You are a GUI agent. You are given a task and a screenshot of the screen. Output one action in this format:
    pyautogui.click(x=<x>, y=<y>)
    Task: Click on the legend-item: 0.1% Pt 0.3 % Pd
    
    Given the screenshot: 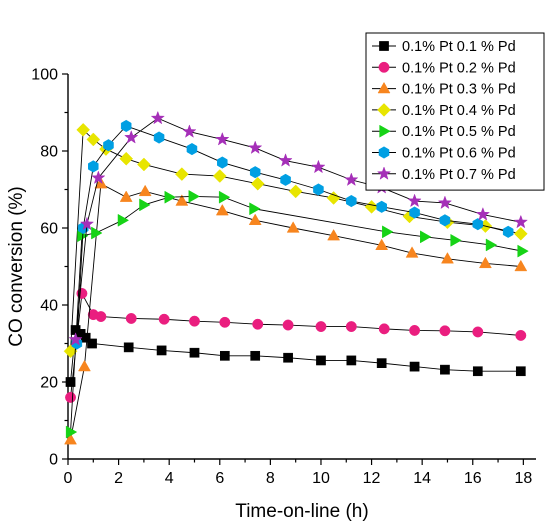 What is the action you would take?
    pyautogui.click(x=444, y=90)
    